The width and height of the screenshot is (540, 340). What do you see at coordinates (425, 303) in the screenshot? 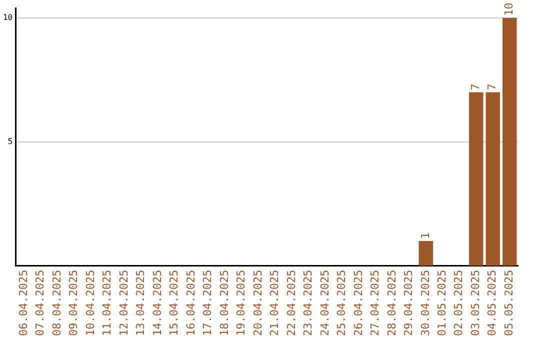
I see `x-tick-label: 30.04.2025` at bounding box center [425, 303].